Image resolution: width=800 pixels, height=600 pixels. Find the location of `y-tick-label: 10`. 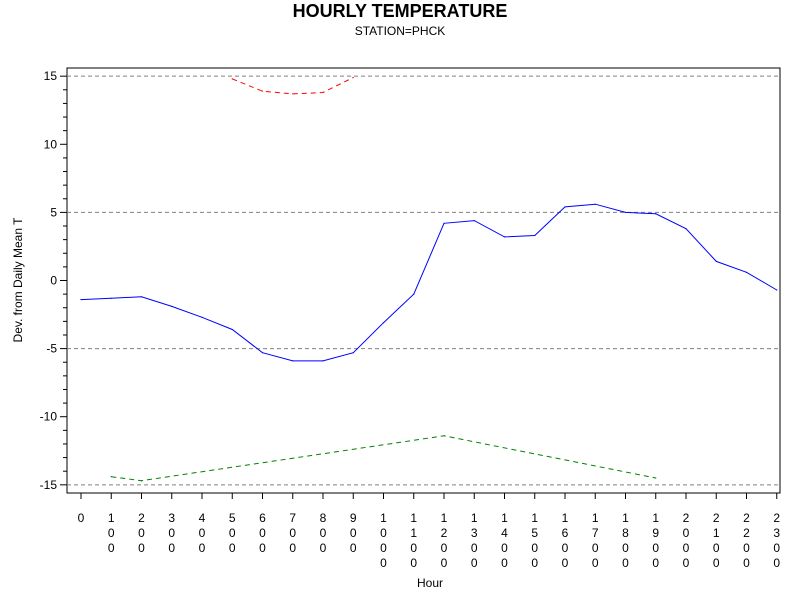

y-tick-label: 10 is located at coordinates (51, 144).